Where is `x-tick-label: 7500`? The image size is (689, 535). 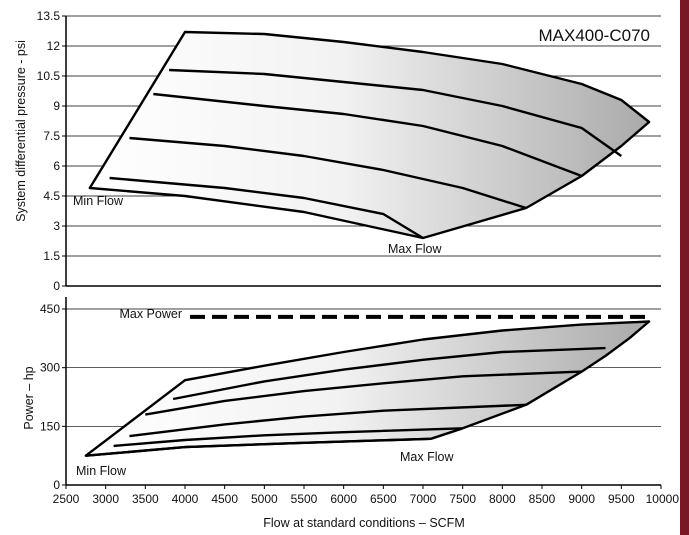
x-tick-label: 7500 is located at coordinates (462, 499).